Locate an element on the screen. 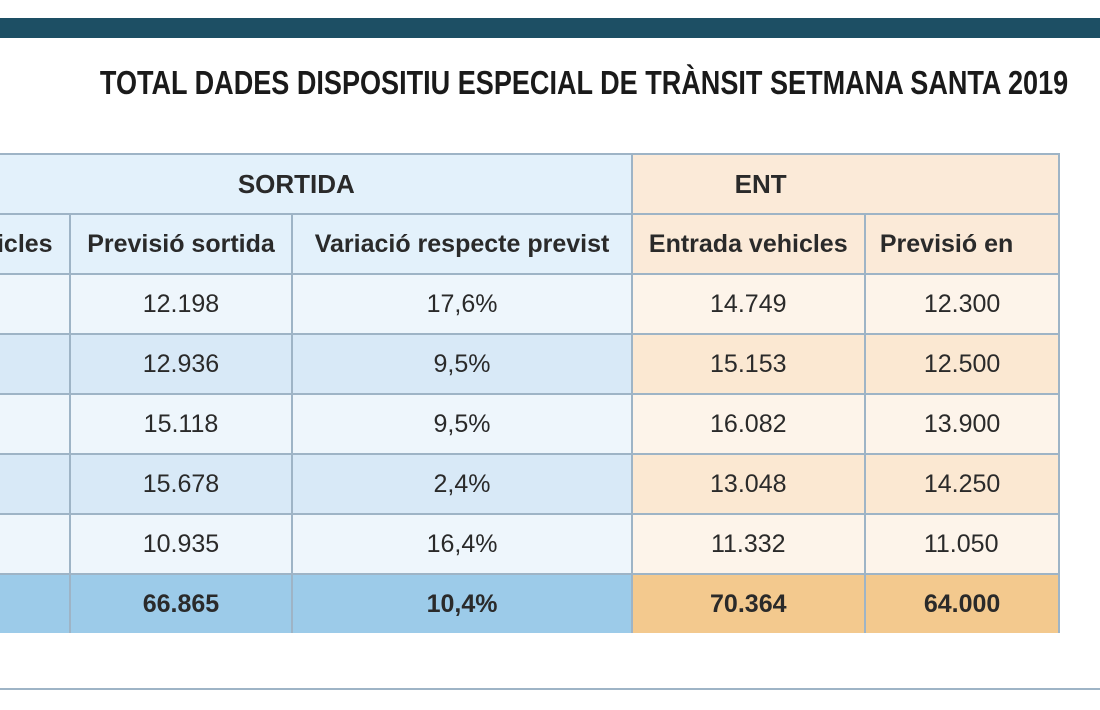 The width and height of the screenshot is (1100, 710). total-row: 4 66.865 10,4% 70.364 64.000 is located at coordinates (530, 603).